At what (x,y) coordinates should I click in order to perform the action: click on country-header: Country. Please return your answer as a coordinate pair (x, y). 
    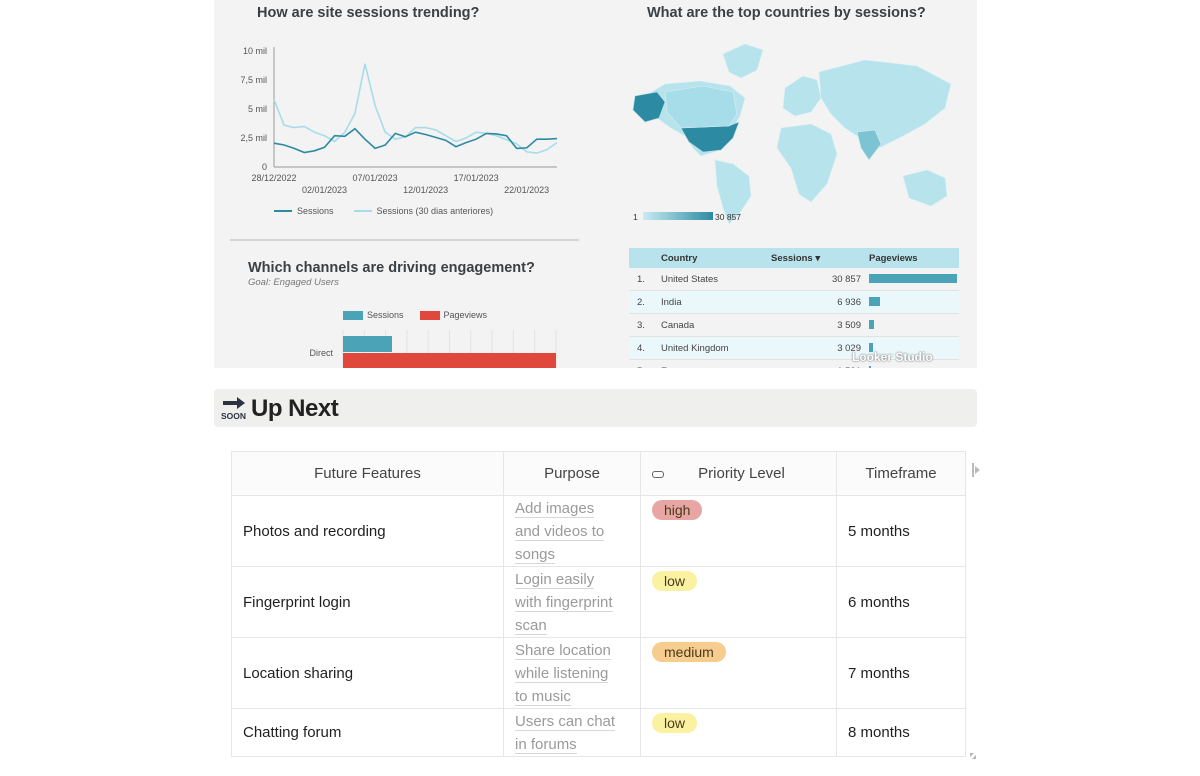
    Looking at the image, I should click on (716, 258).